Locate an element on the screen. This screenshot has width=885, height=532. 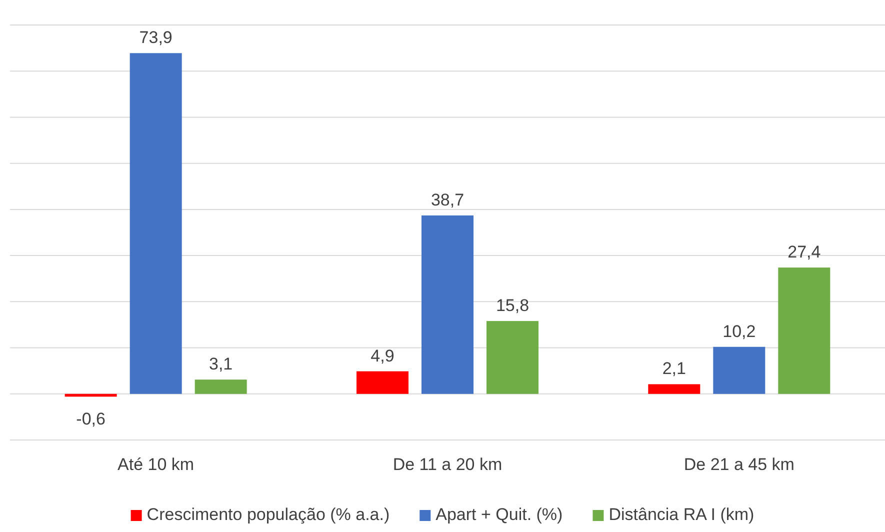
data-label: 3,1 is located at coordinates (221, 364).